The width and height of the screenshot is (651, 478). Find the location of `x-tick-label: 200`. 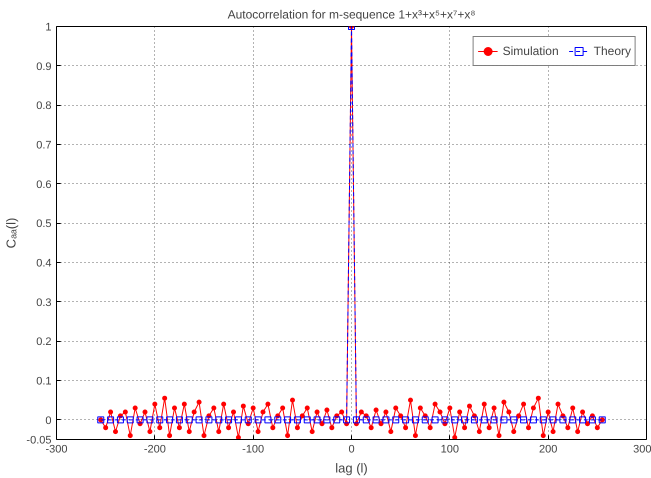

x-tick-label: 200 is located at coordinates (548, 450).